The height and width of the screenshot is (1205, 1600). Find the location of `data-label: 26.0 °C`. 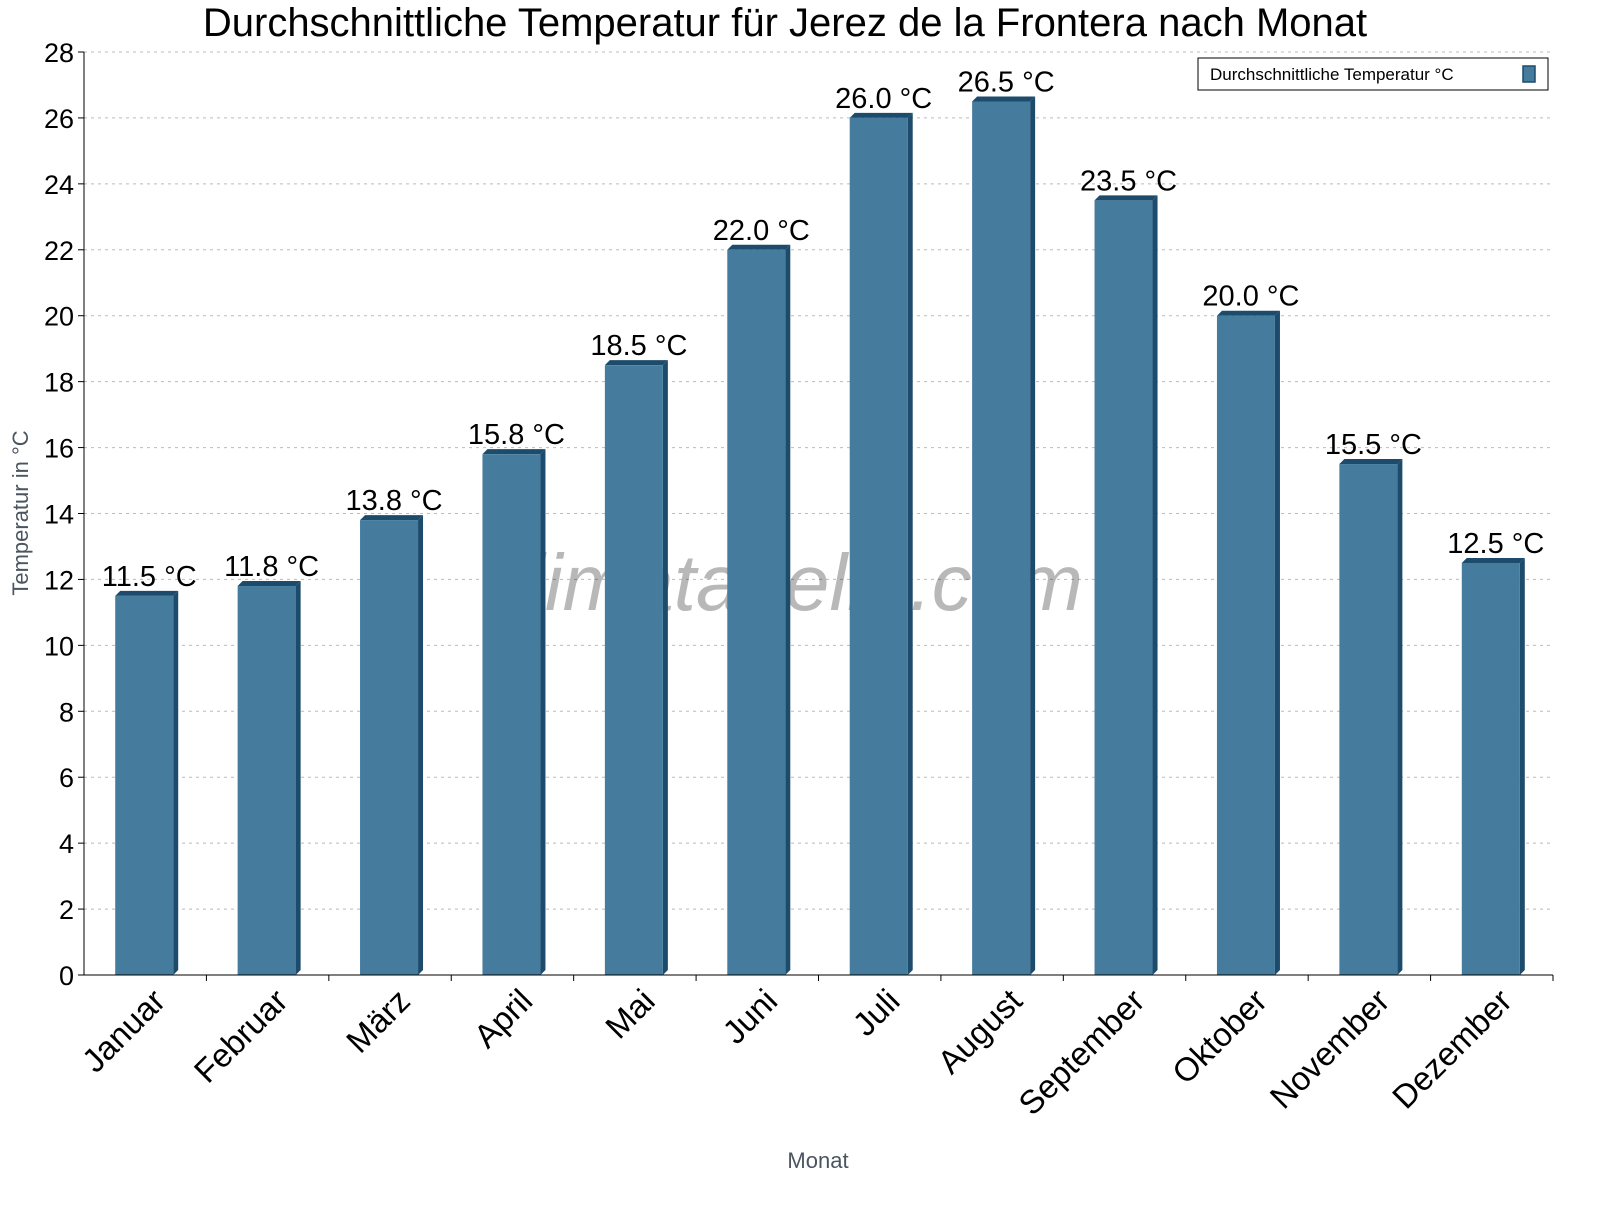

data-label: 26.0 °C is located at coordinates (883, 99).